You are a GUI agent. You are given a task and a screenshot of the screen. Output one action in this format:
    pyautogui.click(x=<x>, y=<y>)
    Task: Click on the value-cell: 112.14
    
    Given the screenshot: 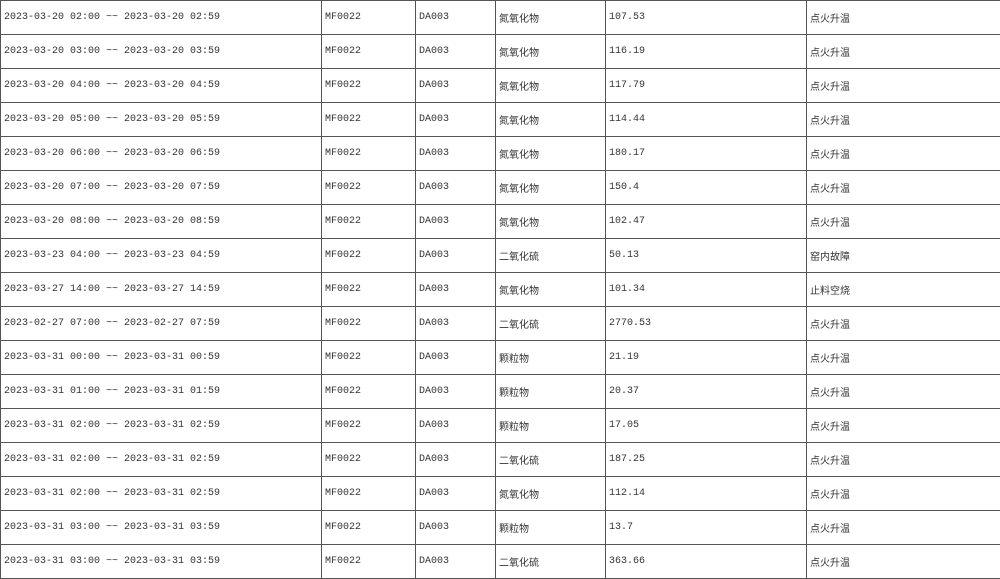 What is the action you would take?
    pyautogui.click(x=706, y=494)
    